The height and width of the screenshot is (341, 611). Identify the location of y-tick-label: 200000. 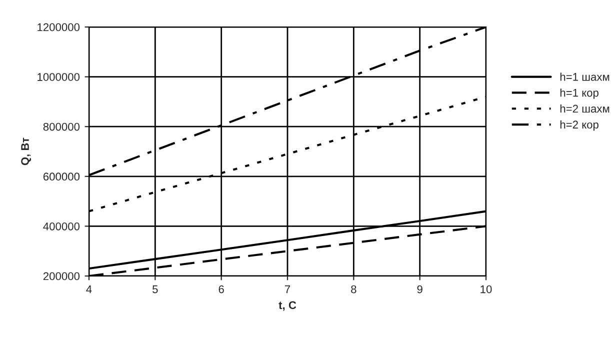
(61, 276).